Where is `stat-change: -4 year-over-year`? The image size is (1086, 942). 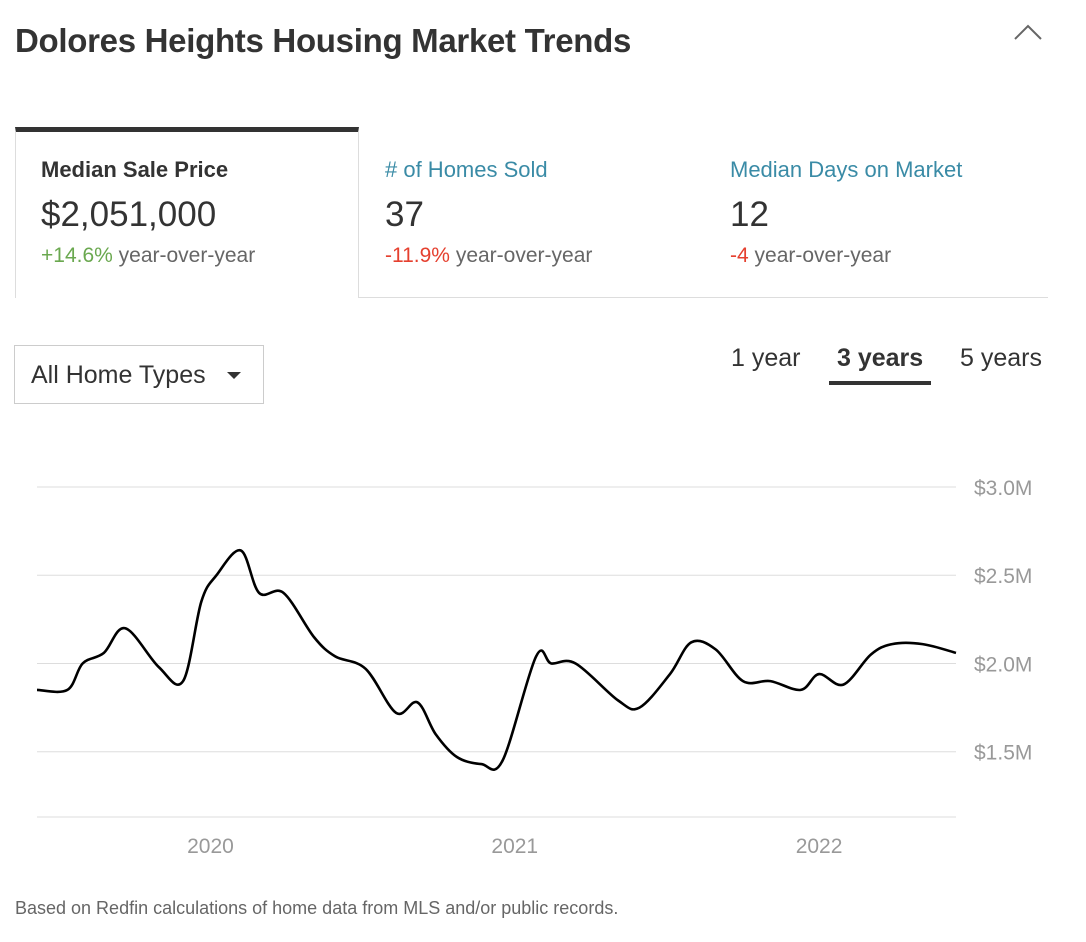 stat-change: -4 year-over-year is located at coordinates (889, 256).